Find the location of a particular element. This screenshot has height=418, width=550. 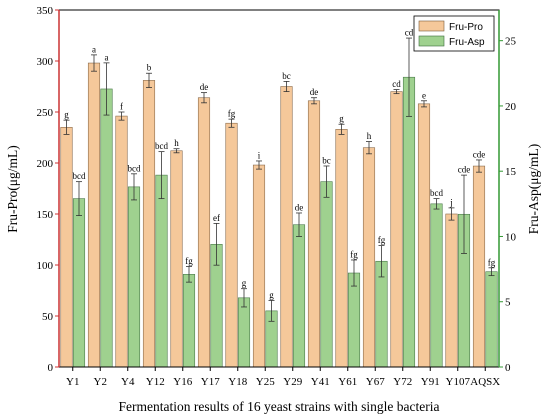

significance-label: b is located at coordinates (149, 68).